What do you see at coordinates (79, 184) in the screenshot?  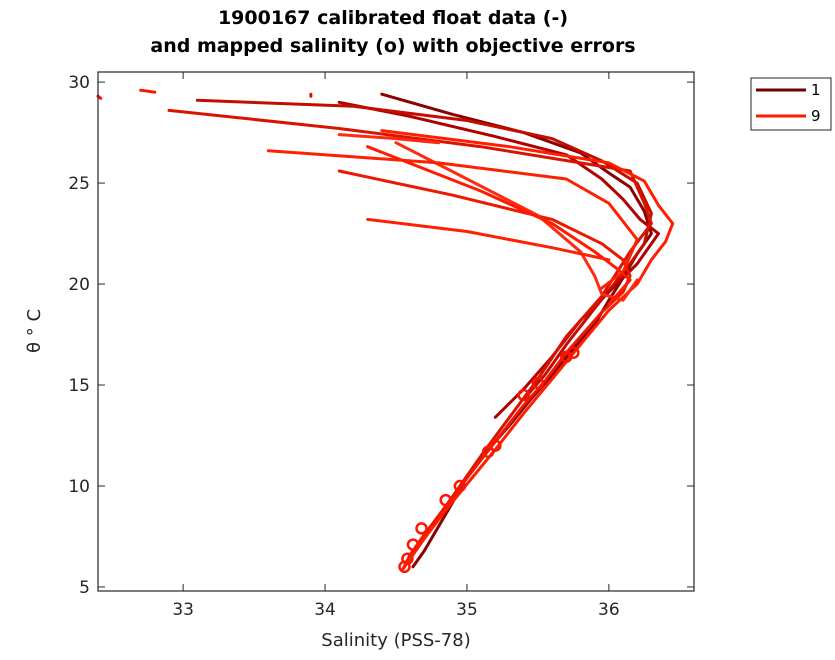 I see `y-tick-label: 25` at bounding box center [79, 184].